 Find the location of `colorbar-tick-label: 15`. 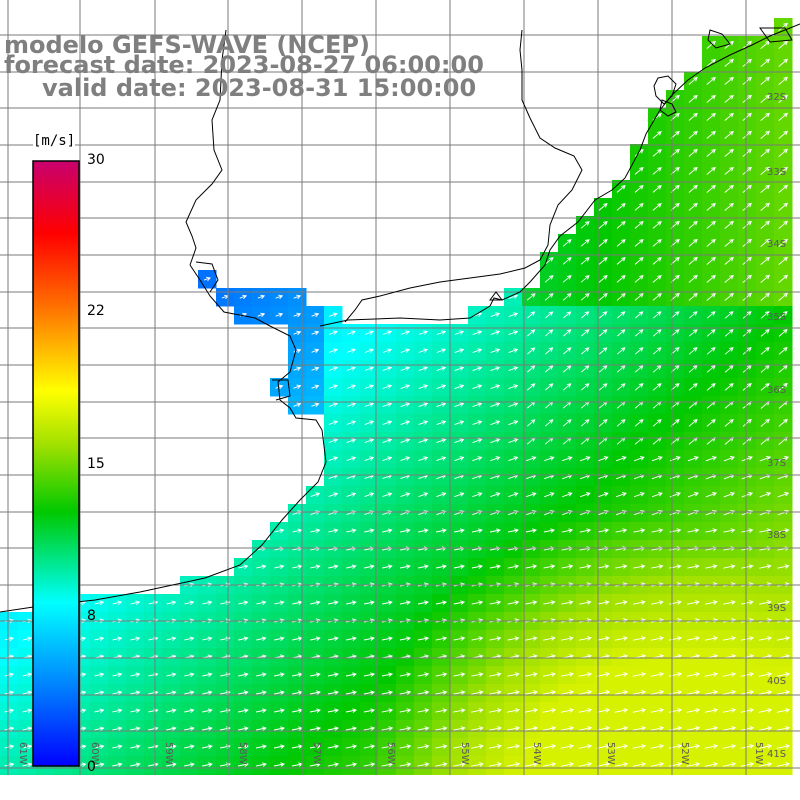

colorbar-tick-label: 15 is located at coordinates (96, 464).